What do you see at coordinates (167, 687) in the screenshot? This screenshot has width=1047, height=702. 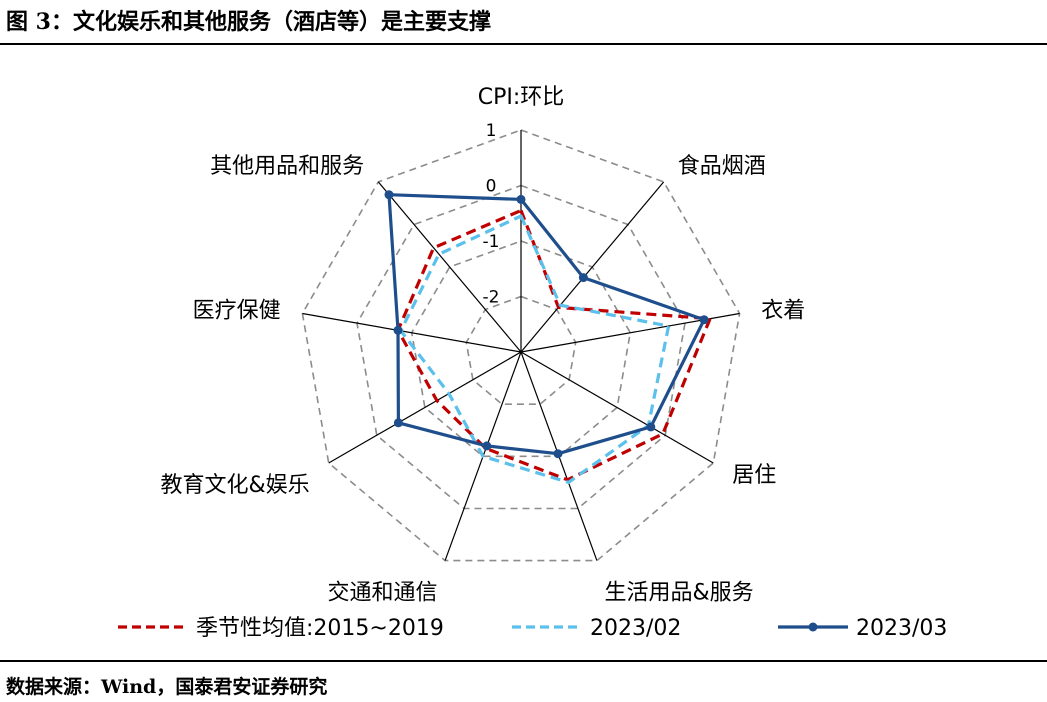 I see `source-note: 数据来源：Wind，国泰君安证券研究` at bounding box center [167, 687].